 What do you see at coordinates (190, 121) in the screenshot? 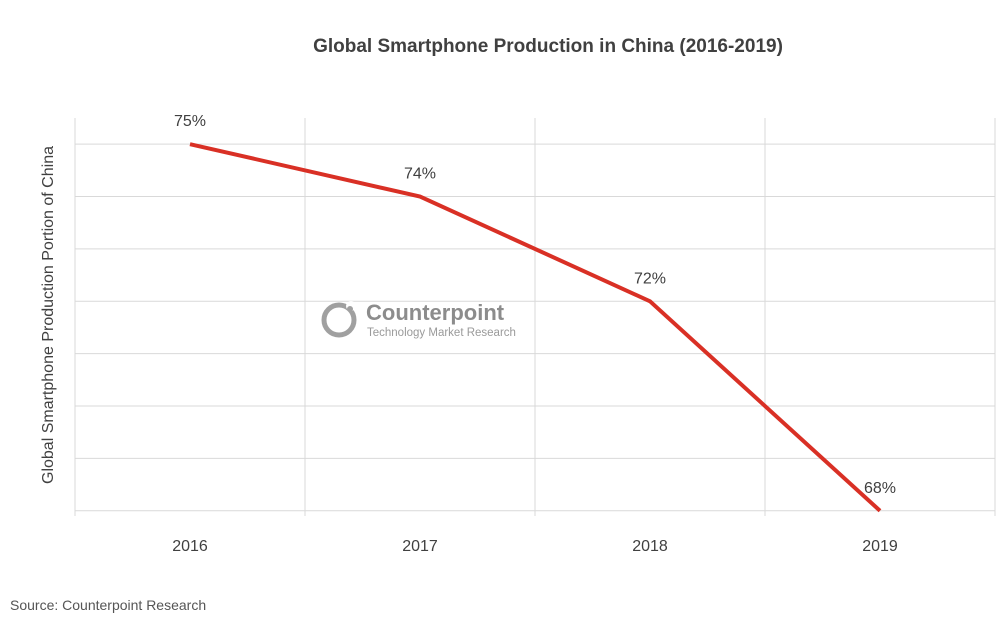
I see `data-label: 75%` at bounding box center [190, 121].